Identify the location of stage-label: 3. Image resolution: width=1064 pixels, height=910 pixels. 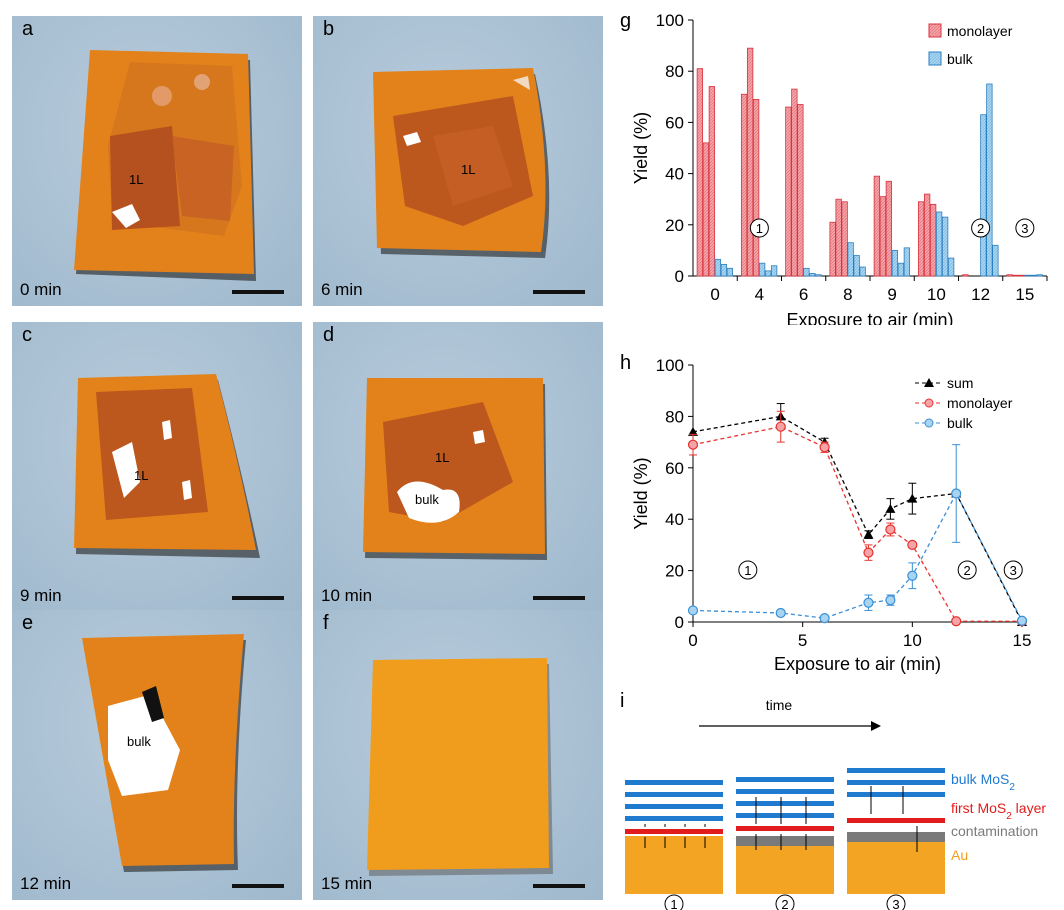
(896, 902).